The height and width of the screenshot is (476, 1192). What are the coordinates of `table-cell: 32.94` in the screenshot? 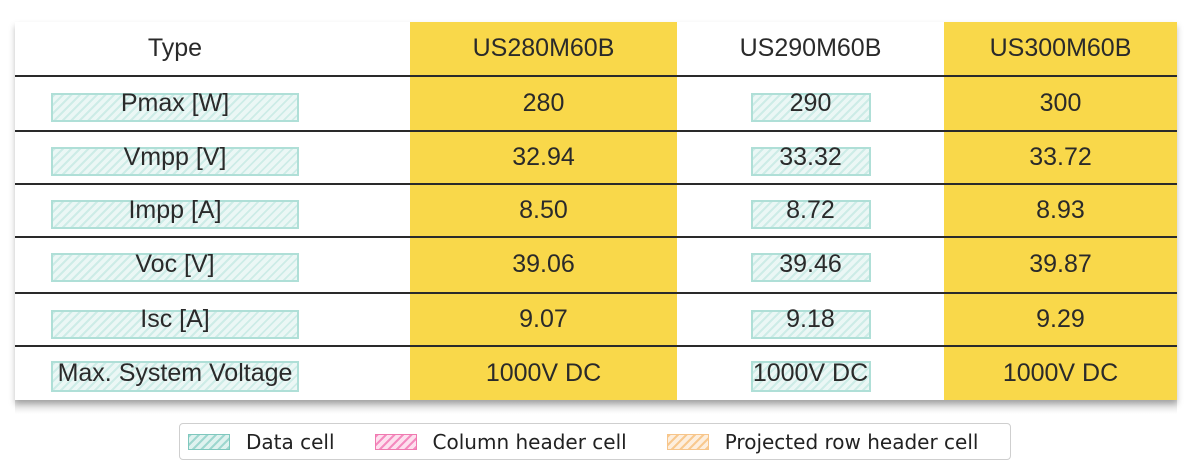 It's located at (543, 157).